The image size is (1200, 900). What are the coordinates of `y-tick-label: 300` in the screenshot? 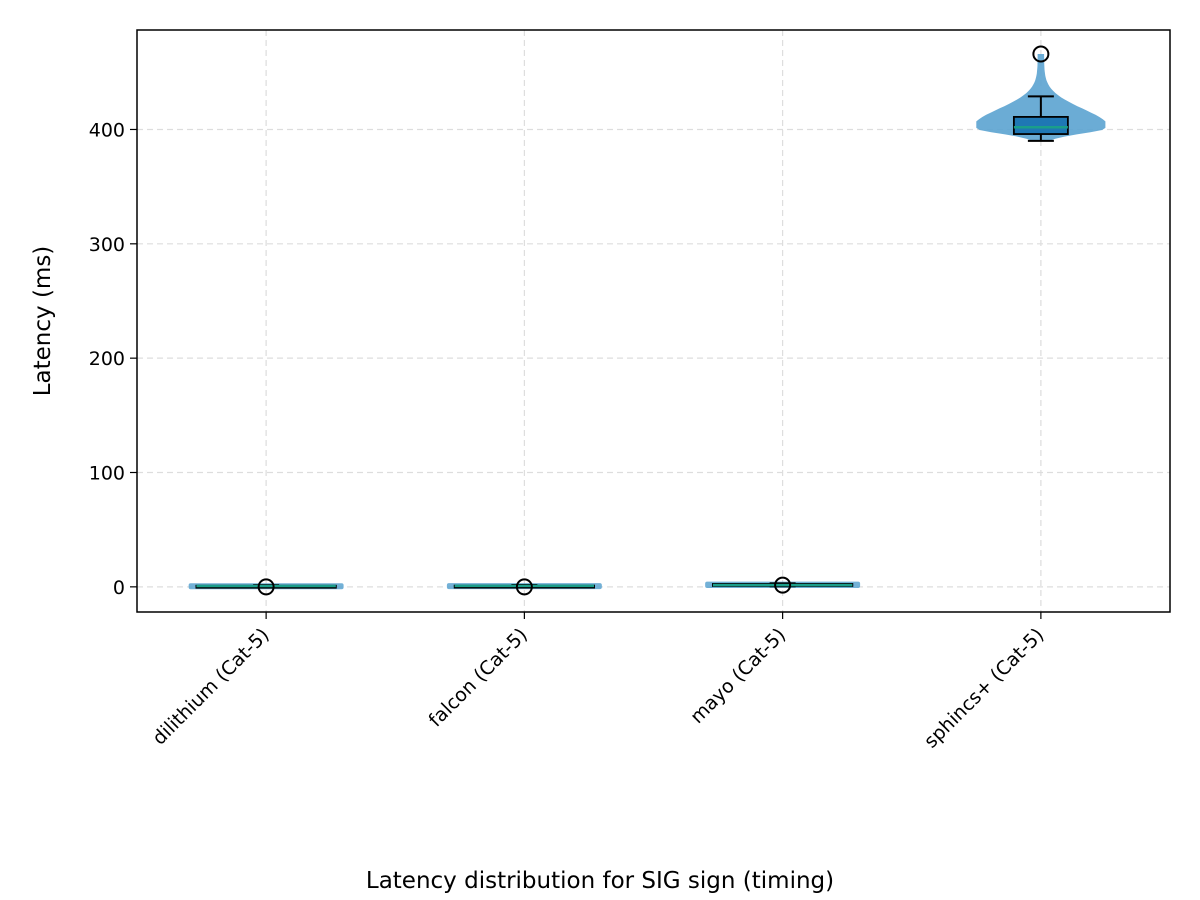 It's located at (107, 245).